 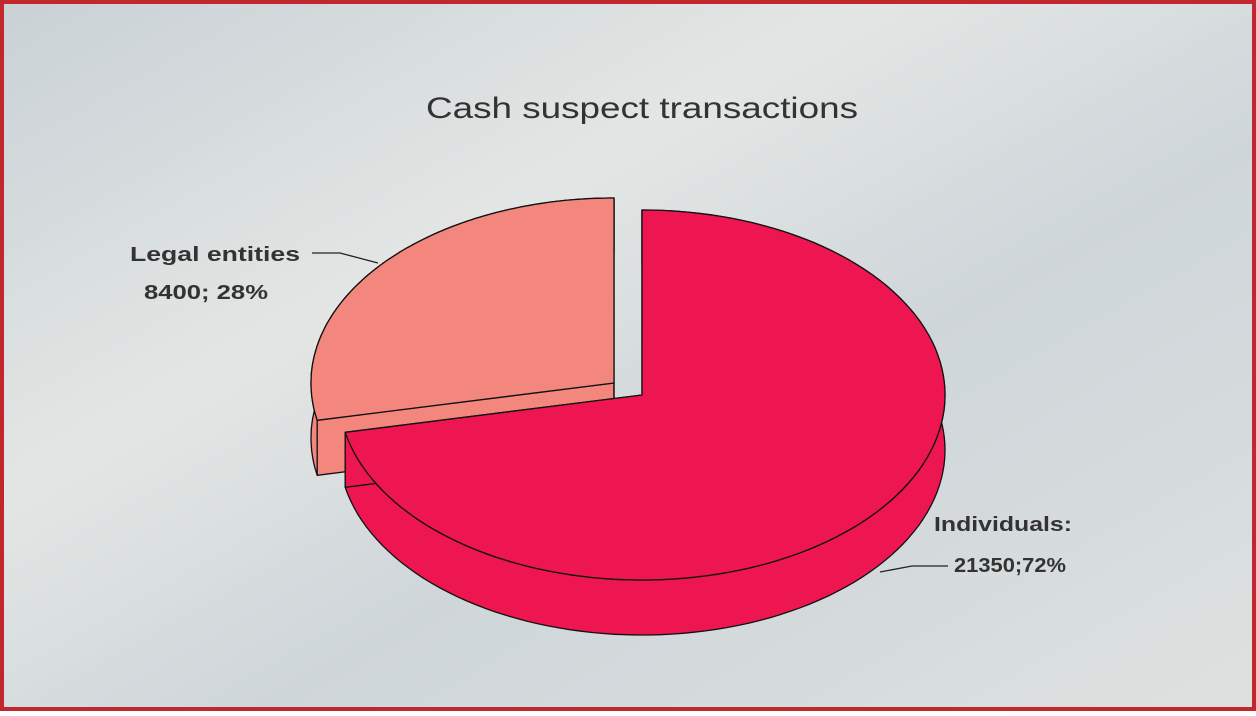 What do you see at coordinates (1003, 525) in the screenshot?
I see `slice-label: Individuals:` at bounding box center [1003, 525].